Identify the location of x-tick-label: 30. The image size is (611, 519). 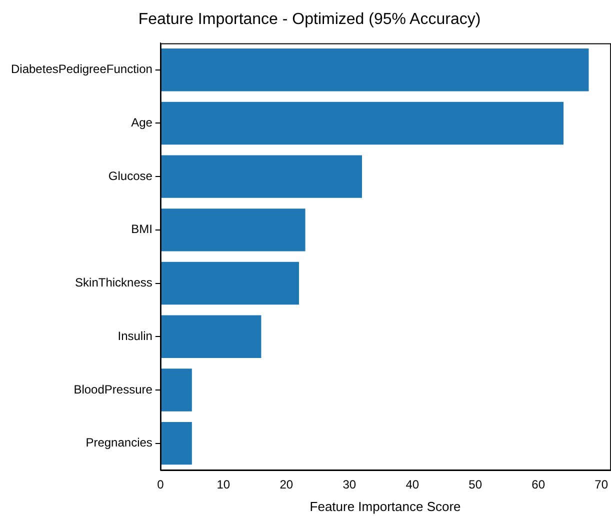
(349, 485).